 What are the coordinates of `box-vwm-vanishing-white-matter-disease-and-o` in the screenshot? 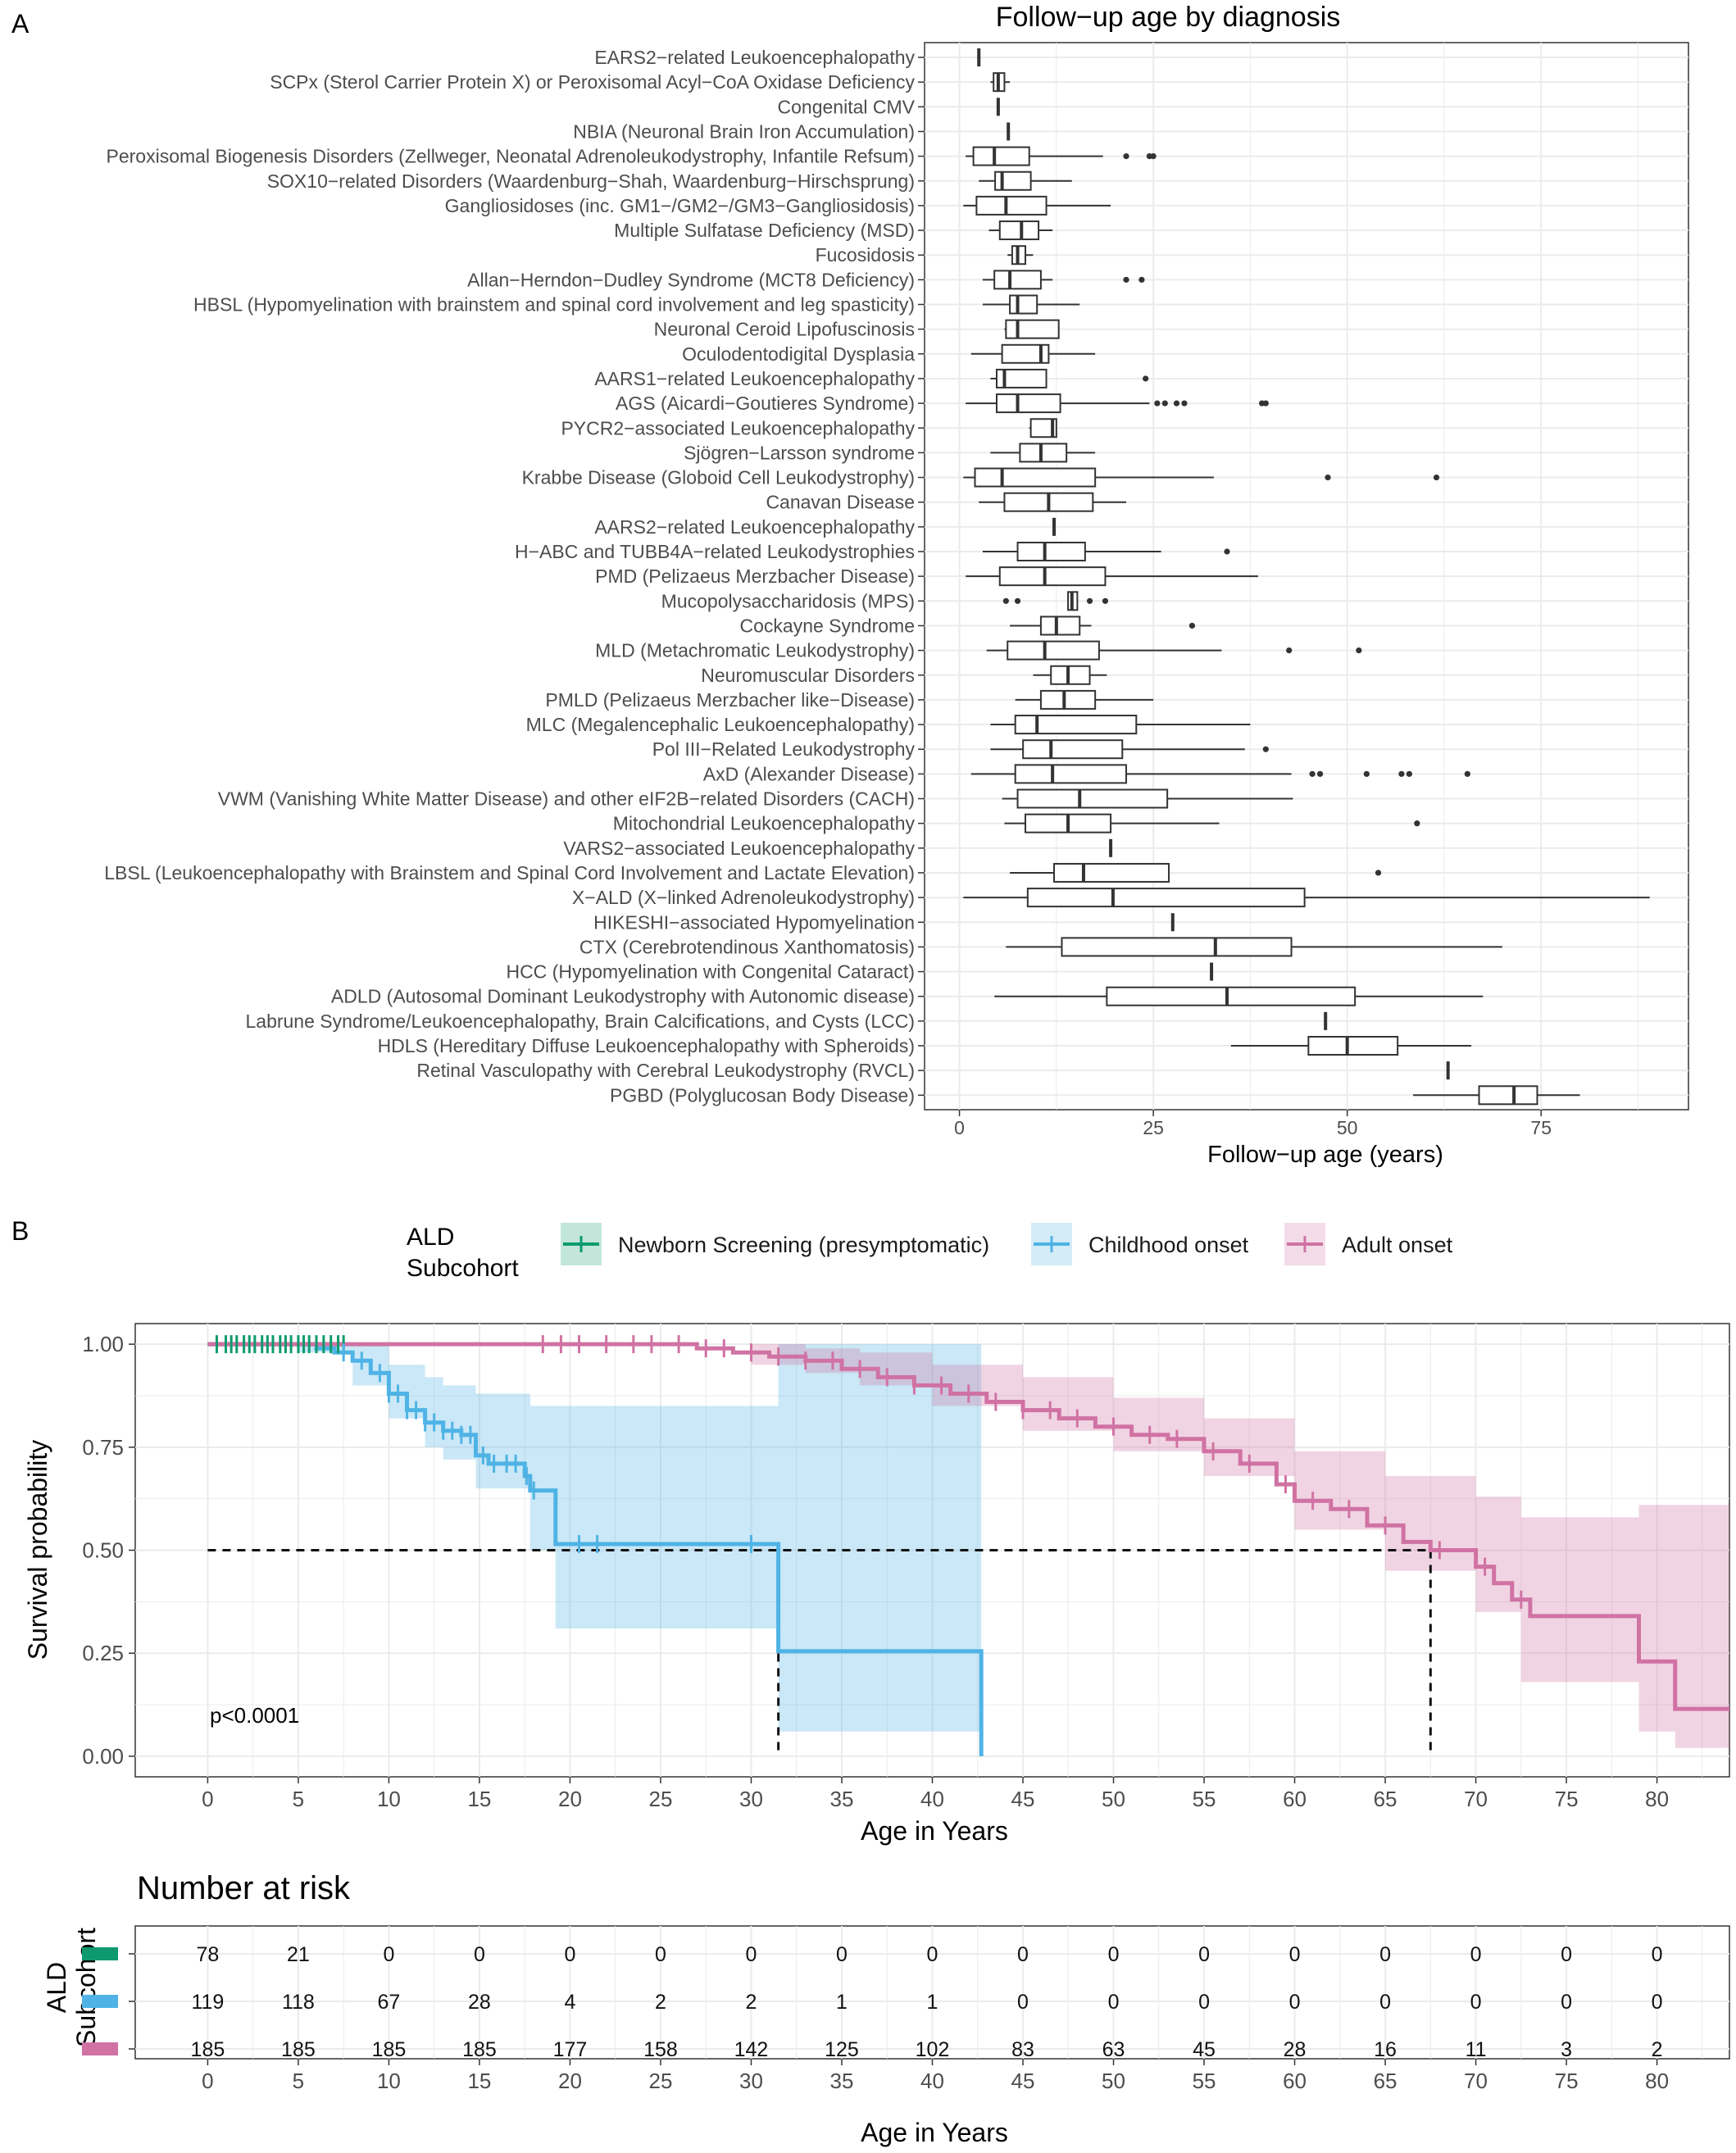 It's located at (1147, 798).